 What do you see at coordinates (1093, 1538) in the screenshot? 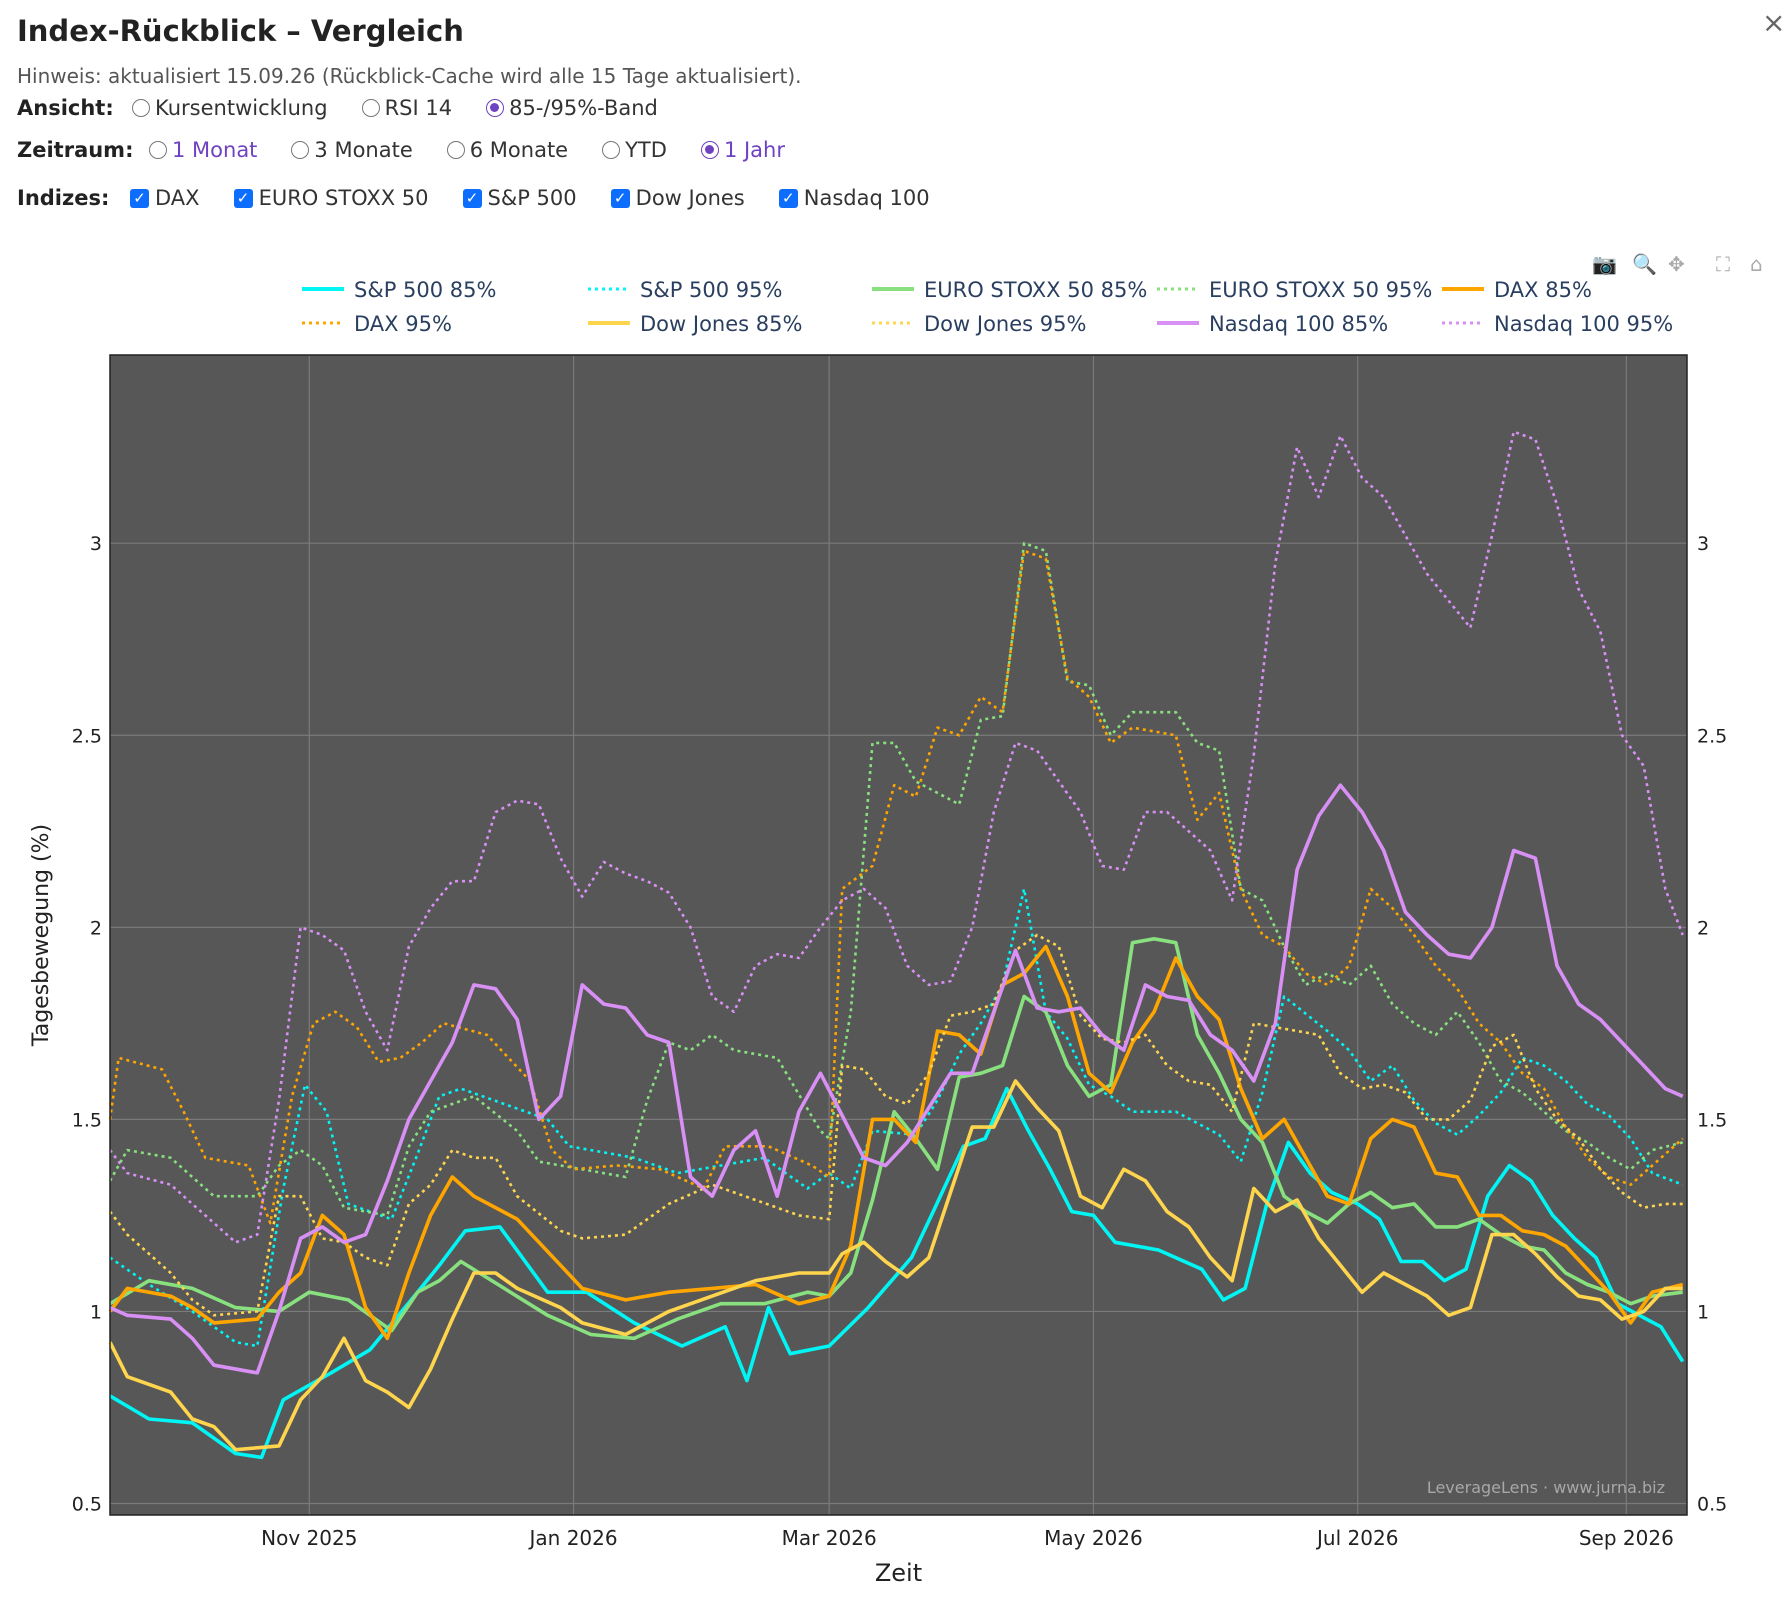
I see `x-tick-label: May 2026` at bounding box center [1093, 1538].